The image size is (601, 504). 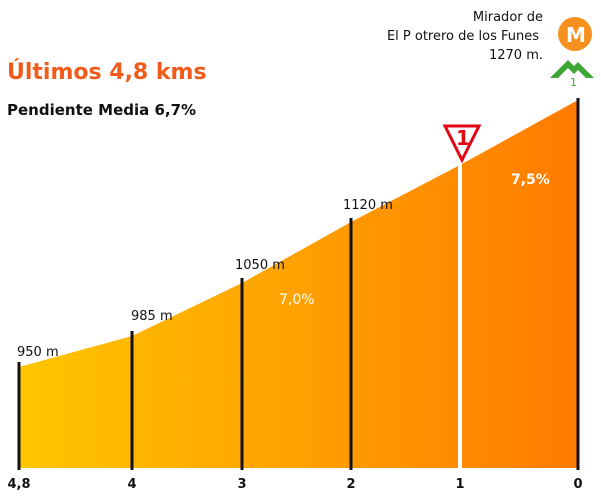 What do you see at coordinates (460, 484) in the screenshot?
I see `km-tick-label: 1` at bounding box center [460, 484].